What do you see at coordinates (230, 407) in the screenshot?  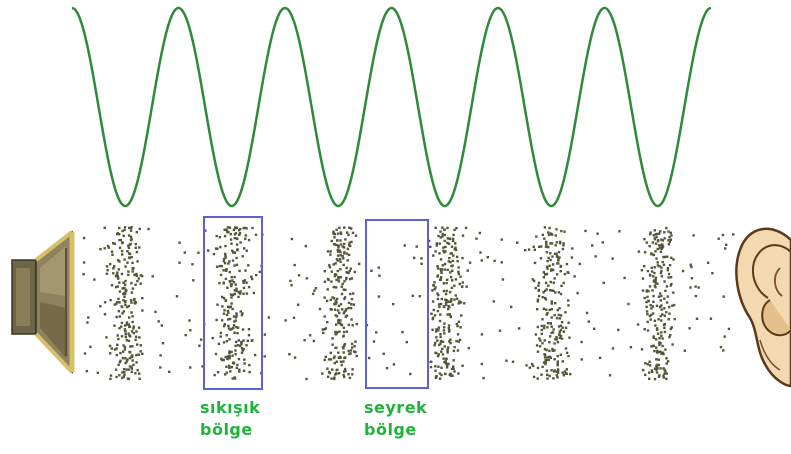 I see `compression-label-line1: sıkışık` at bounding box center [230, 407].